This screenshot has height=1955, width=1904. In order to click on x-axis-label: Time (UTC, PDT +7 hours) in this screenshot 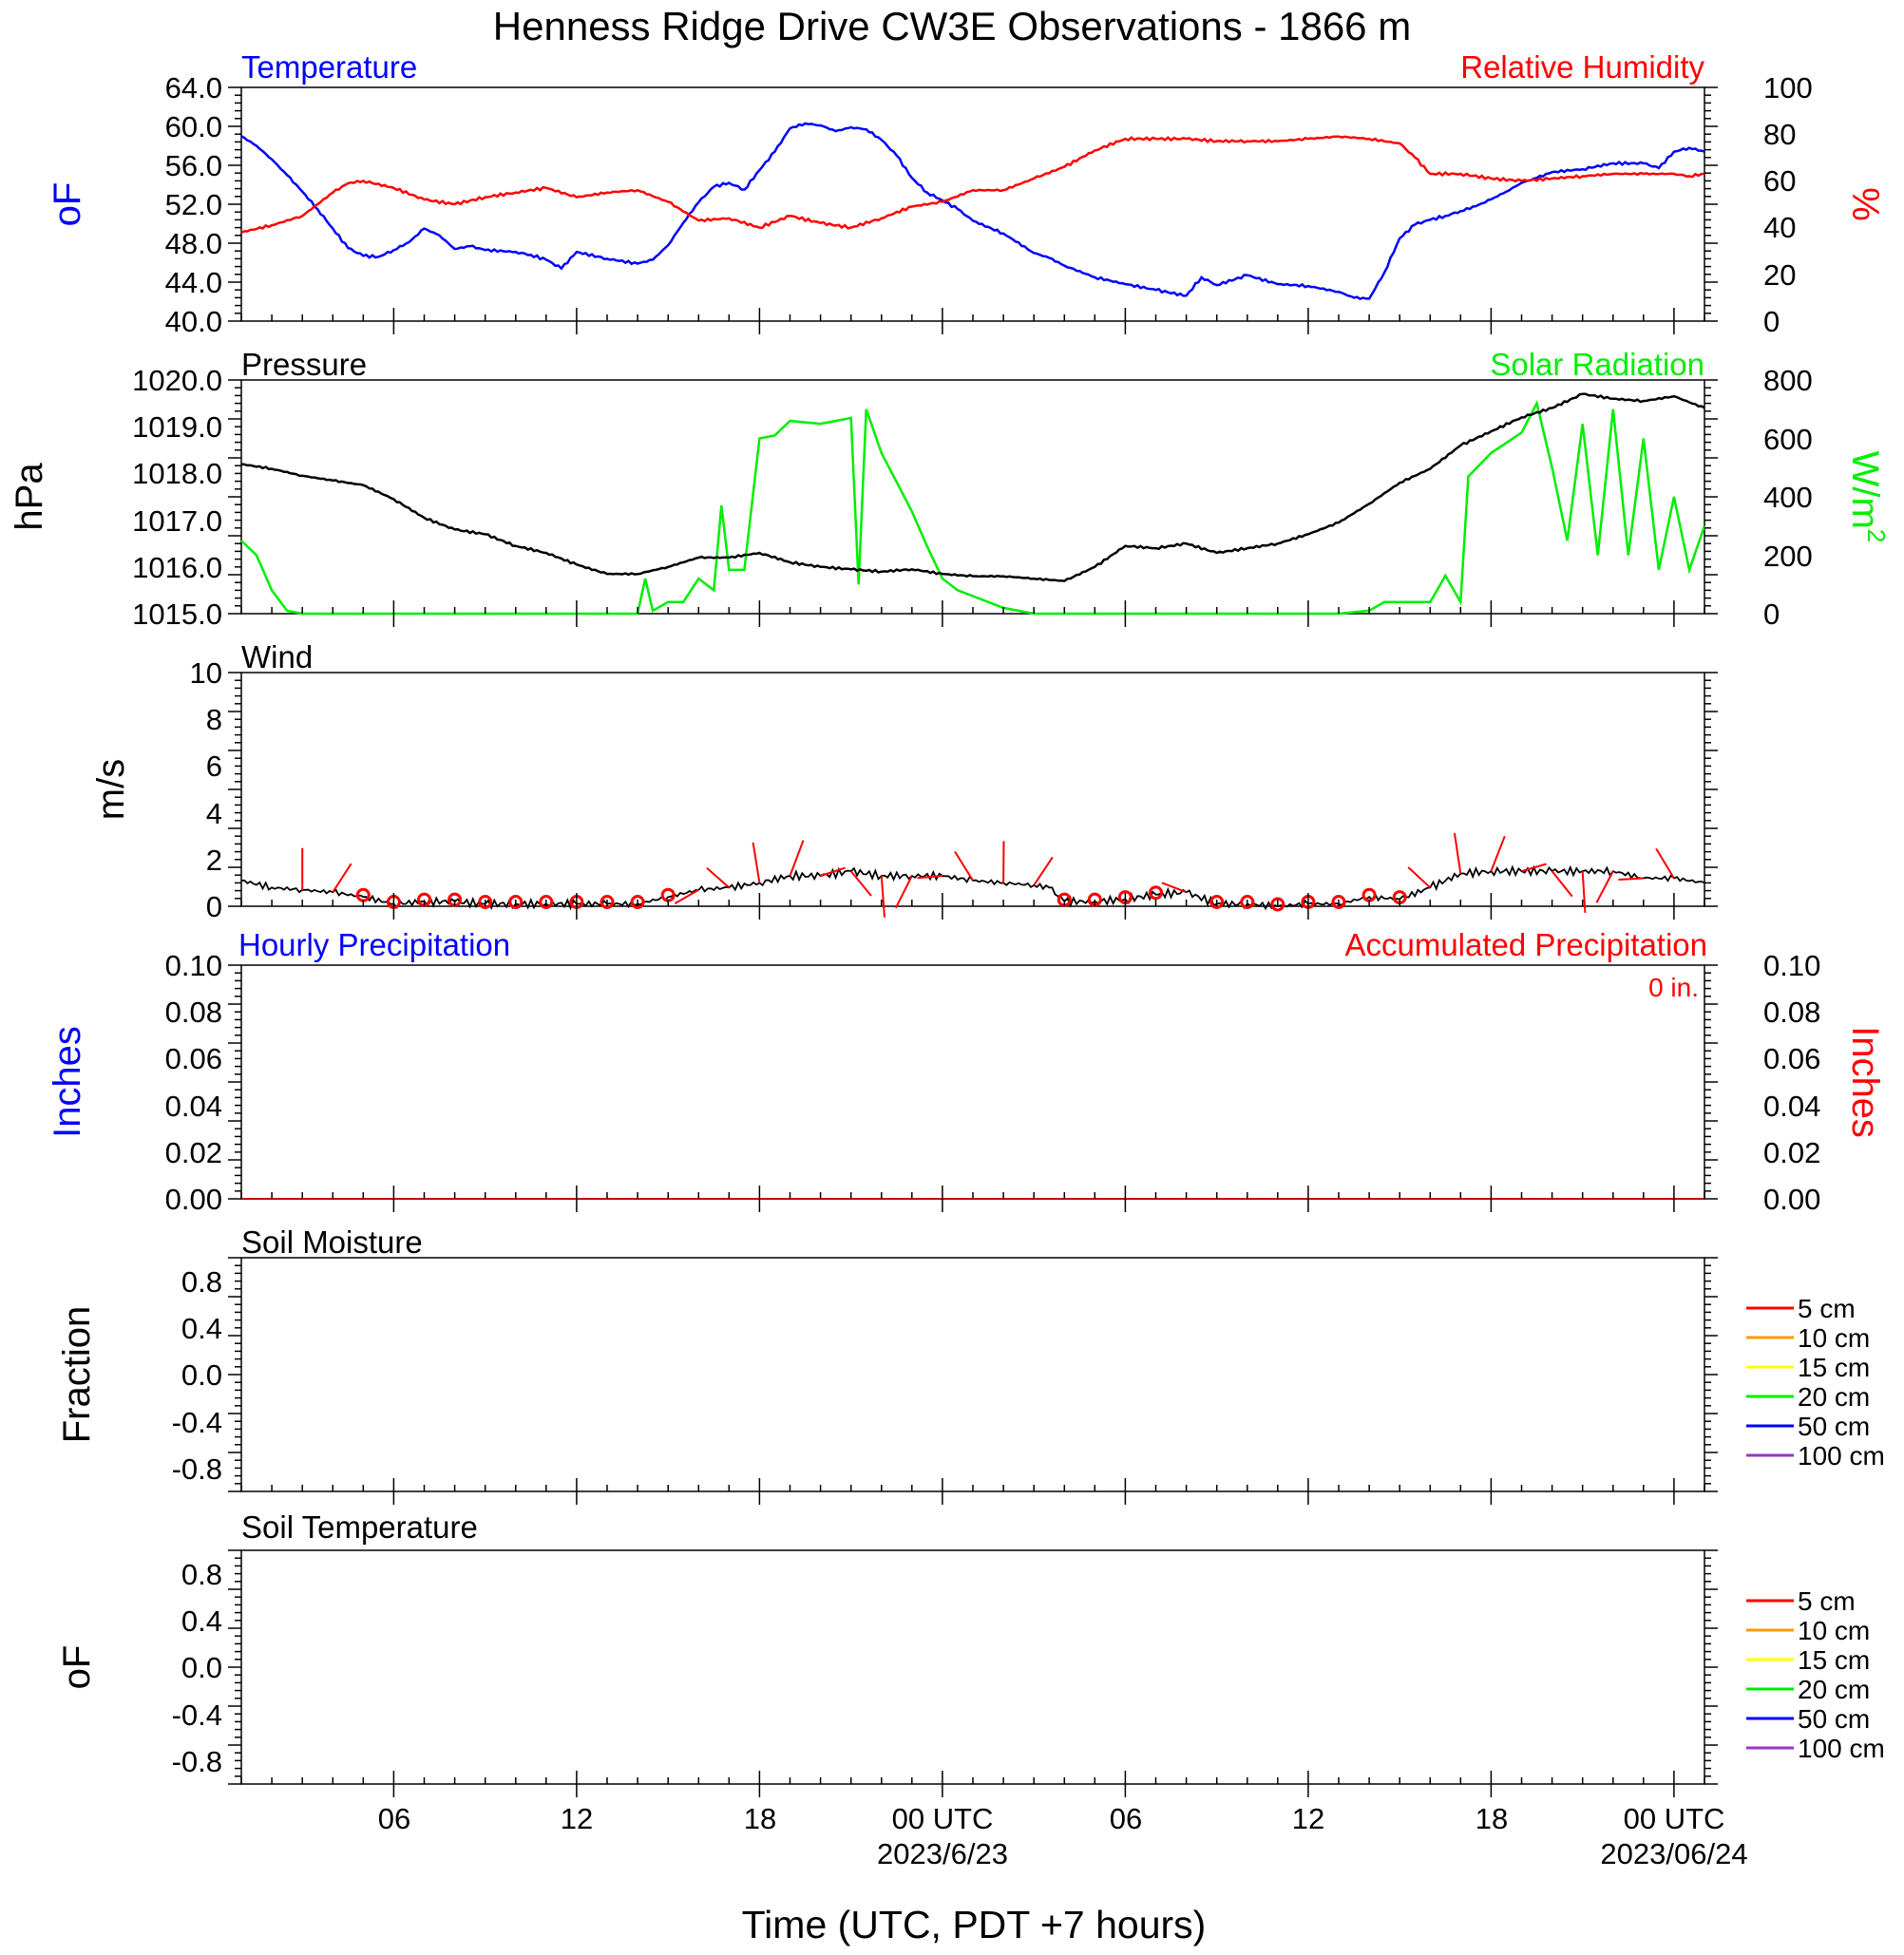, I will do `click(975, 1924)`.